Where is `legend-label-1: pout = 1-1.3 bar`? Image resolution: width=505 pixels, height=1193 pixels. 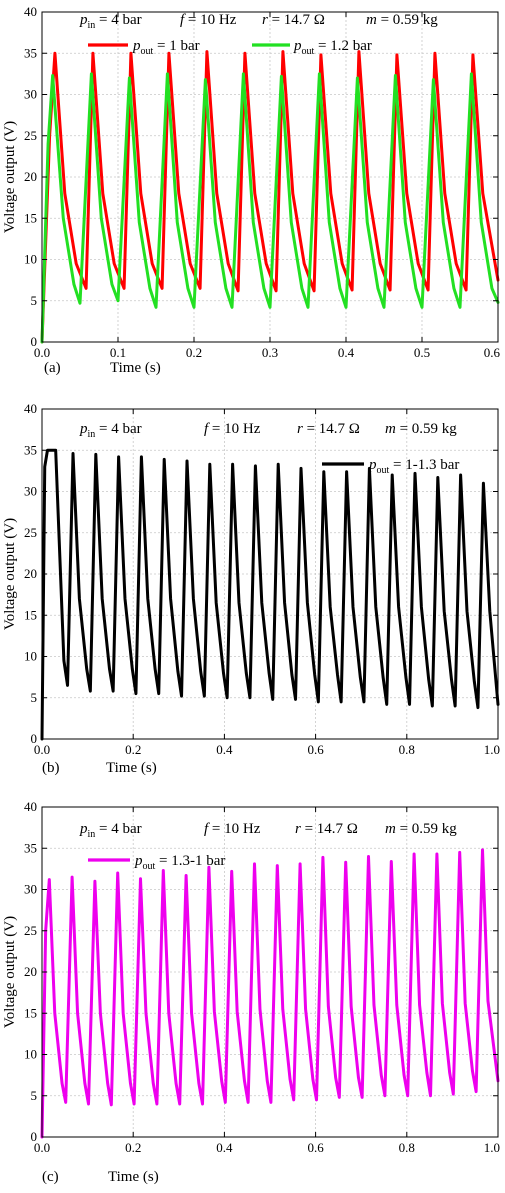 legend-label-1: pout = 1-1.3 bar is located at coordinates (413, 466).